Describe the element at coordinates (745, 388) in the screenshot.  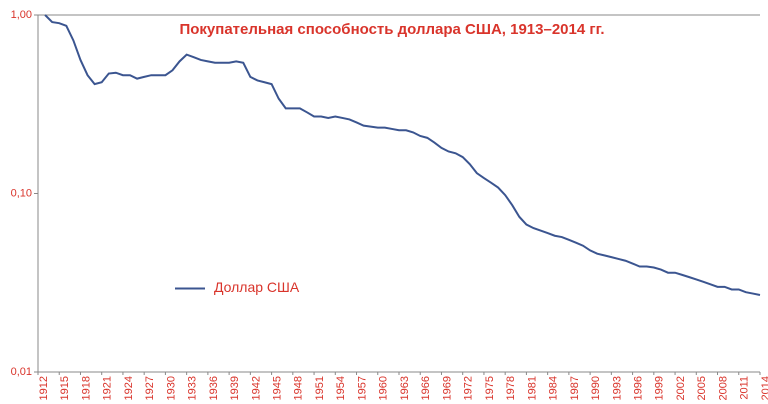
I see `x-tick-label: 2011` at that location.